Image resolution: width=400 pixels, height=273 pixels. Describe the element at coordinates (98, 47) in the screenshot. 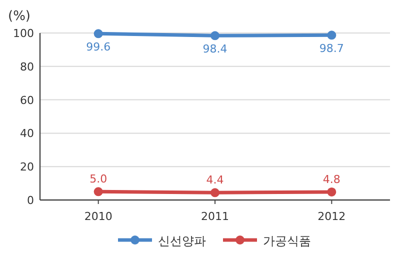

I see `data-label: 99.6` at that location.